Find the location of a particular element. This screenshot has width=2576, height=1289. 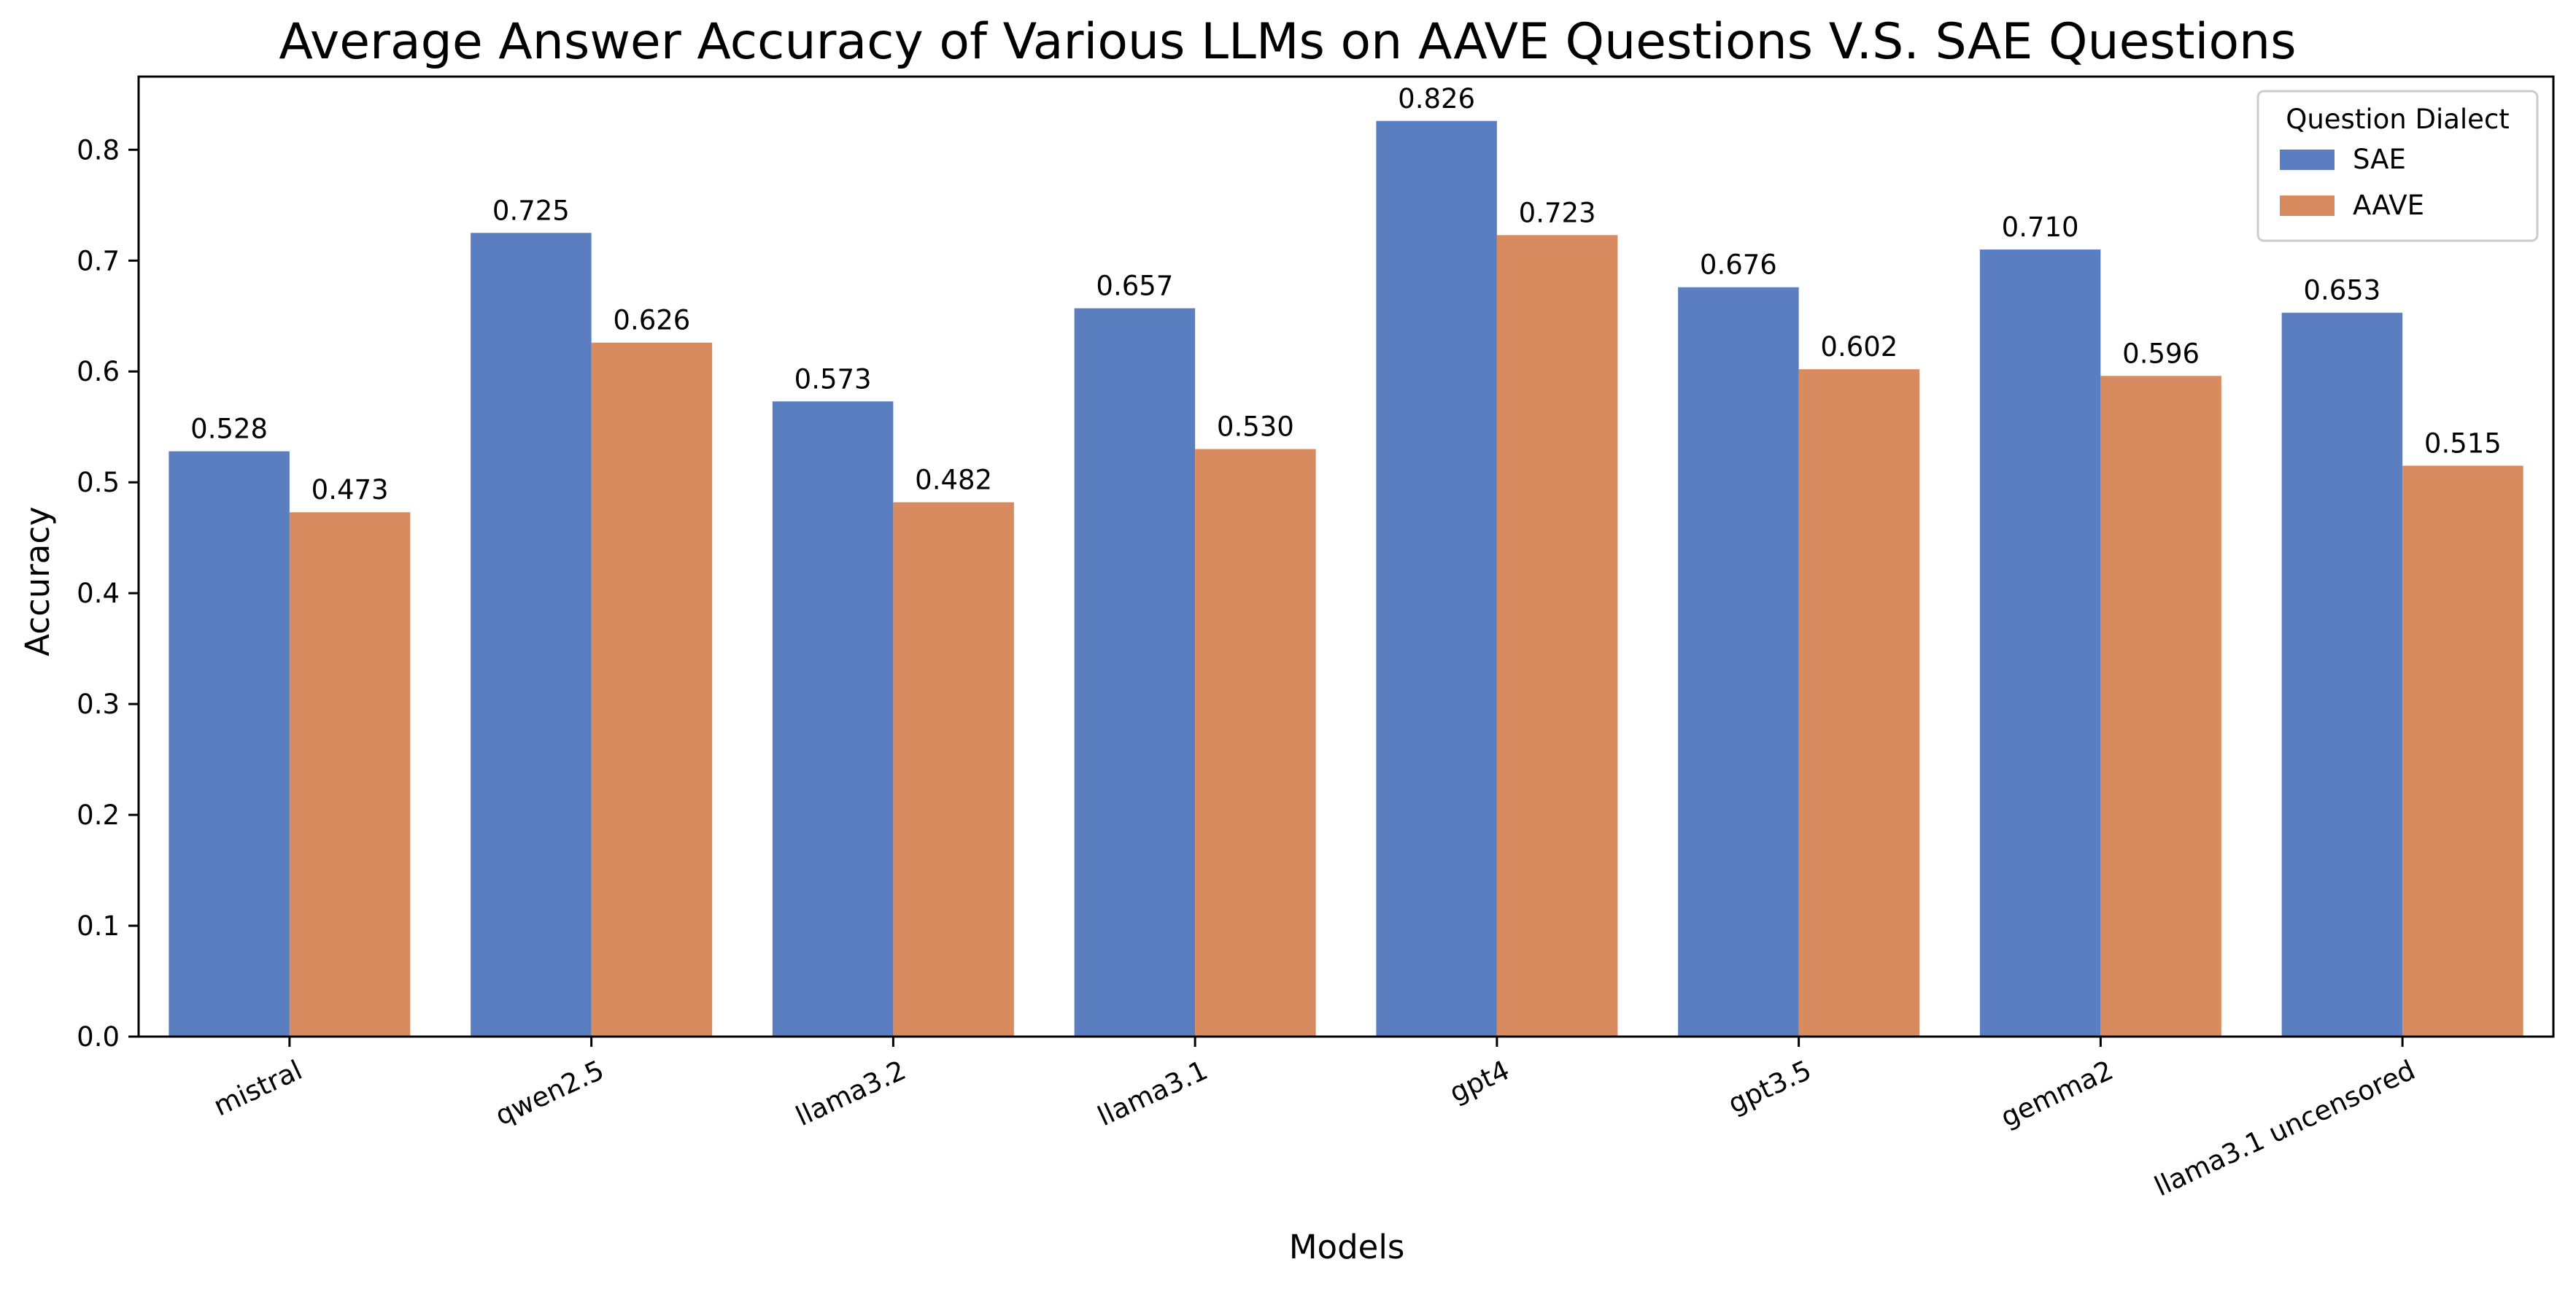

y-tick-label-2: 0.2 is located at coordinates (98, 816).